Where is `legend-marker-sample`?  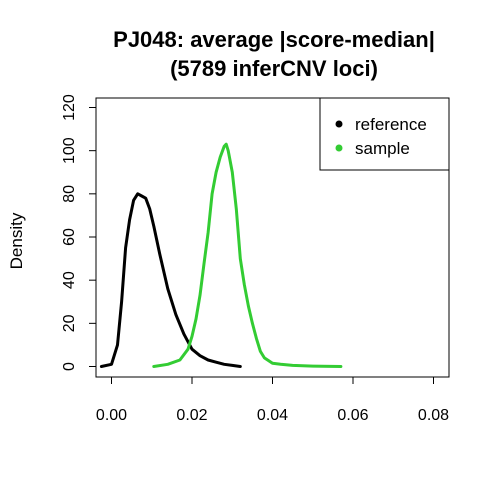
legend-marker-sample is located at coordinates (339, 148).